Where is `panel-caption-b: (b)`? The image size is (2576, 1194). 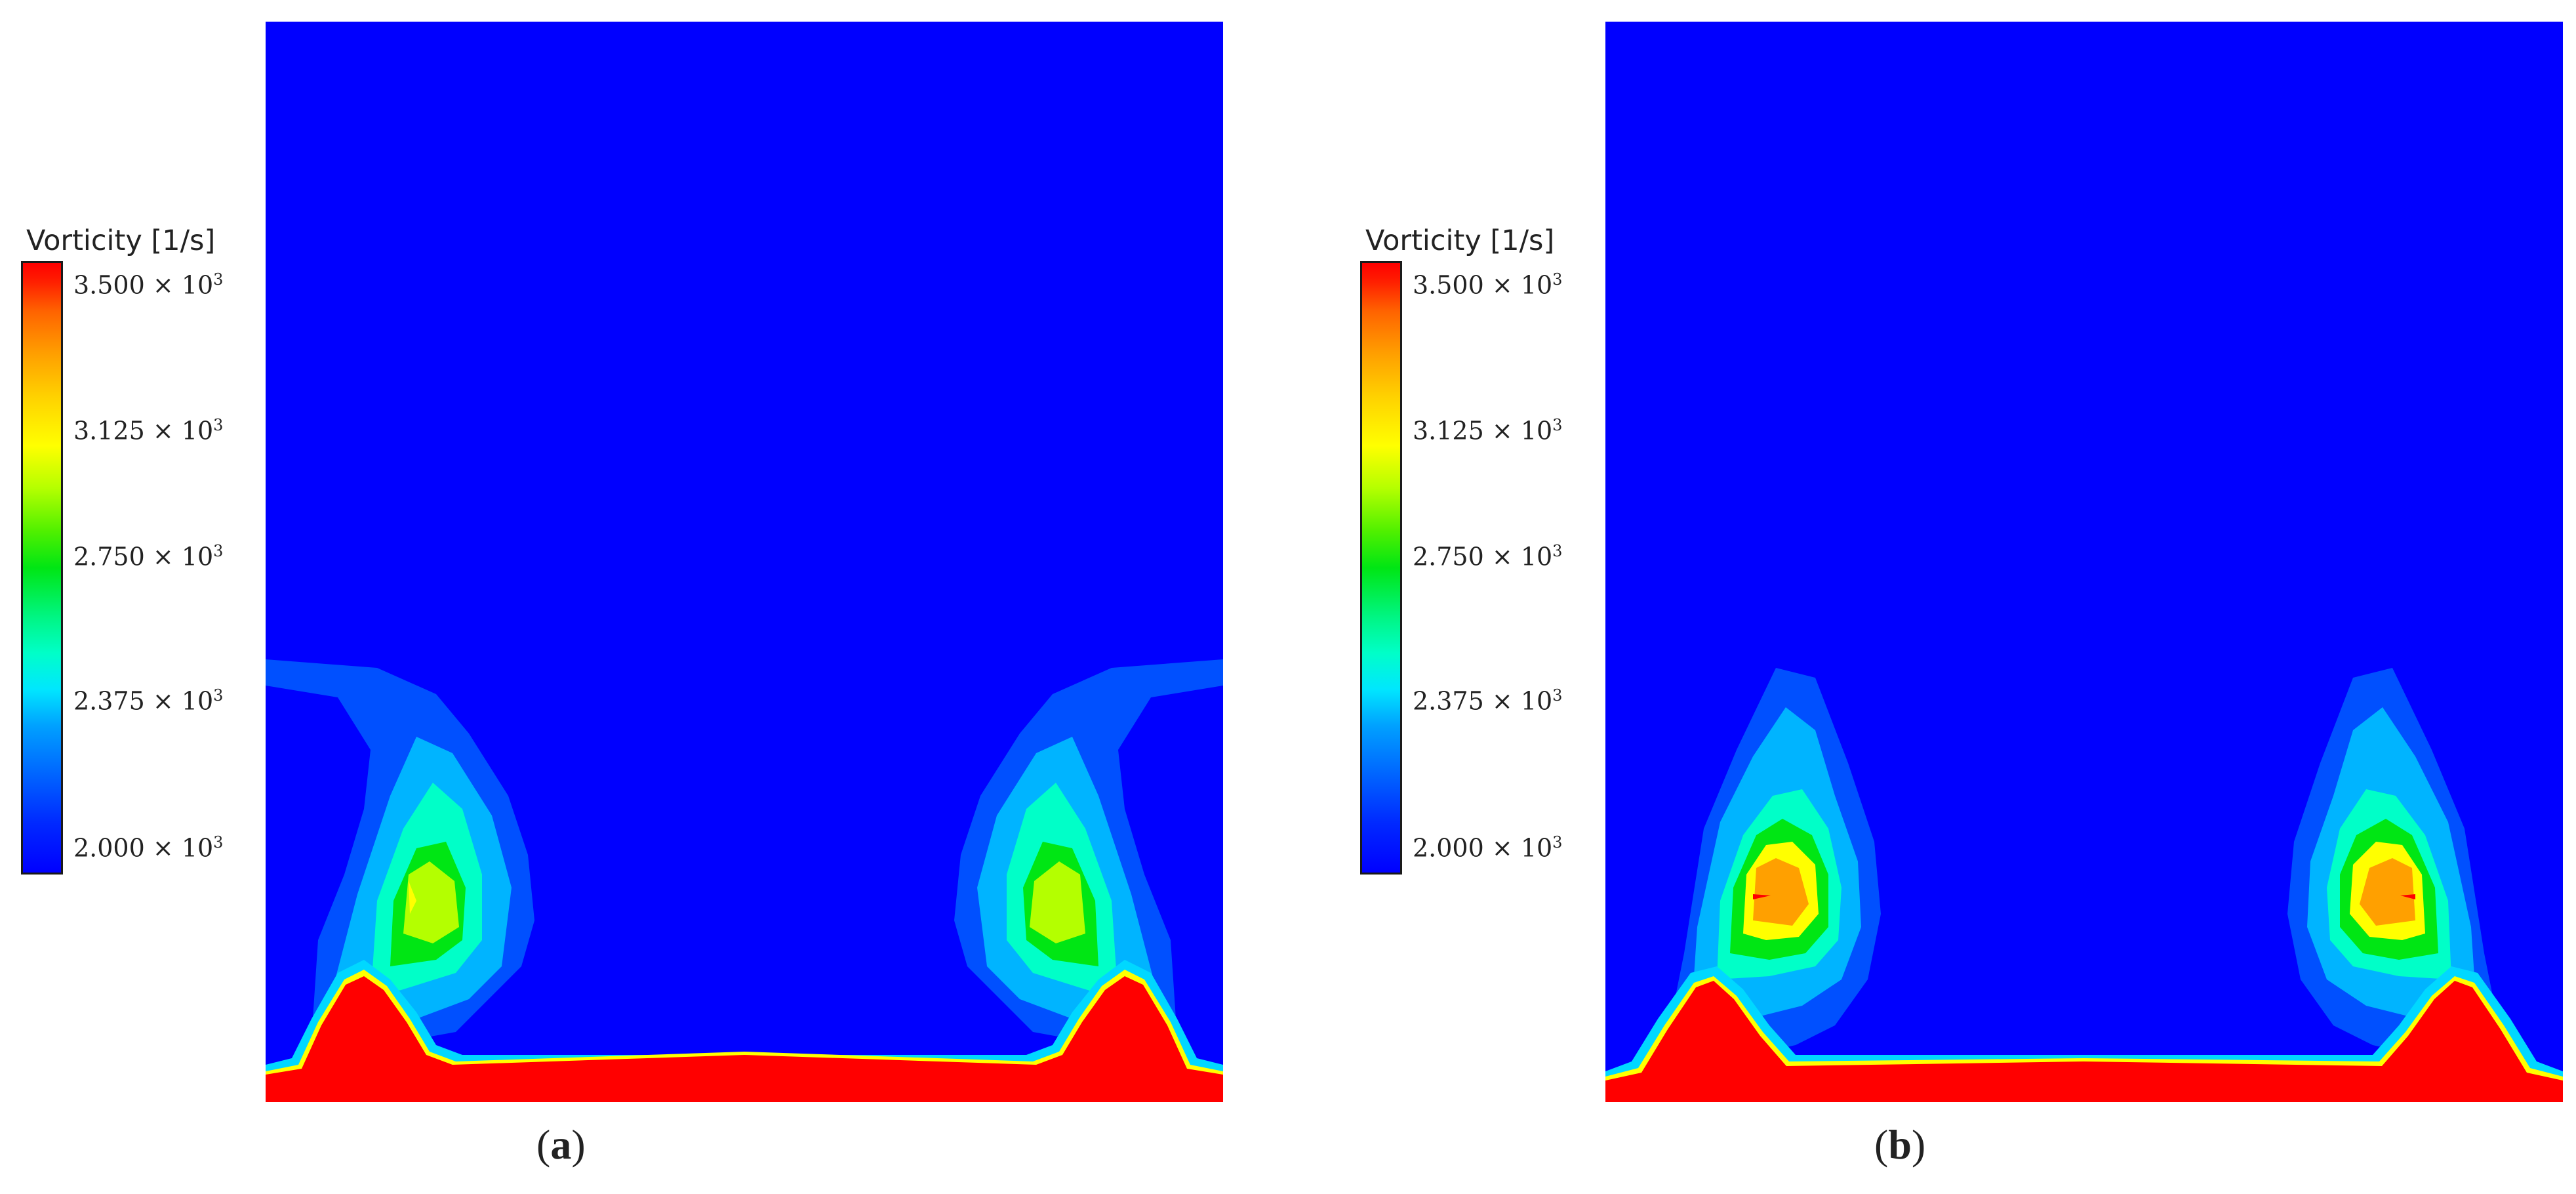
panel-caption-b: (b) is located at coordinates (1900, 1144).